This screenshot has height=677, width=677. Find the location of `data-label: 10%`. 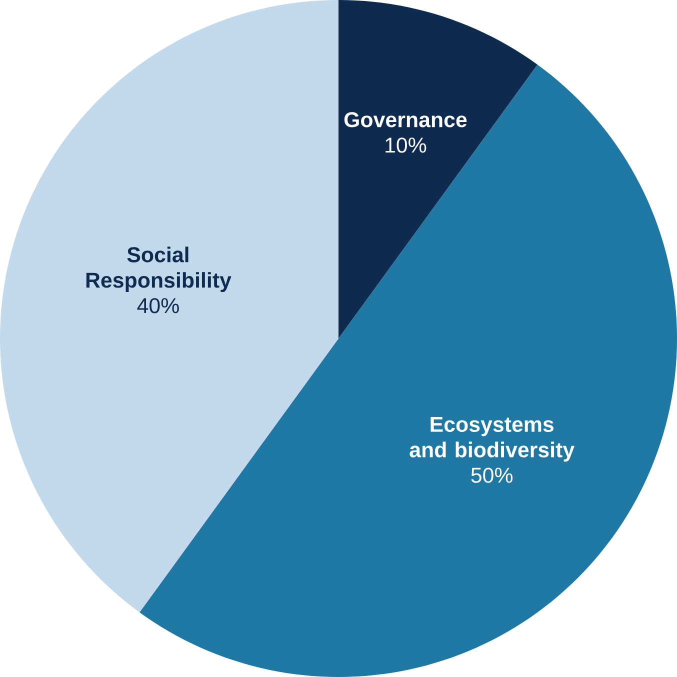

data-label: 10% is located at coordinates (406, 145).